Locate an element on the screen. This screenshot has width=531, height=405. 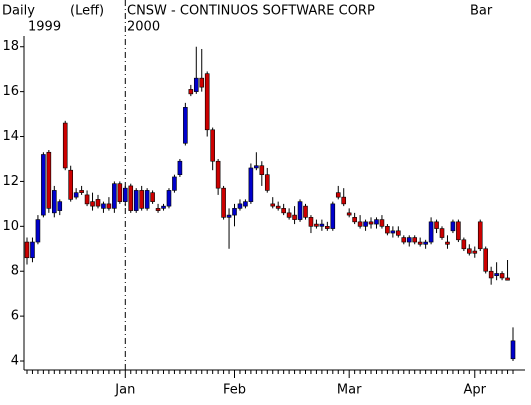
year-label: 2000 is located at coordinates (143, 27).